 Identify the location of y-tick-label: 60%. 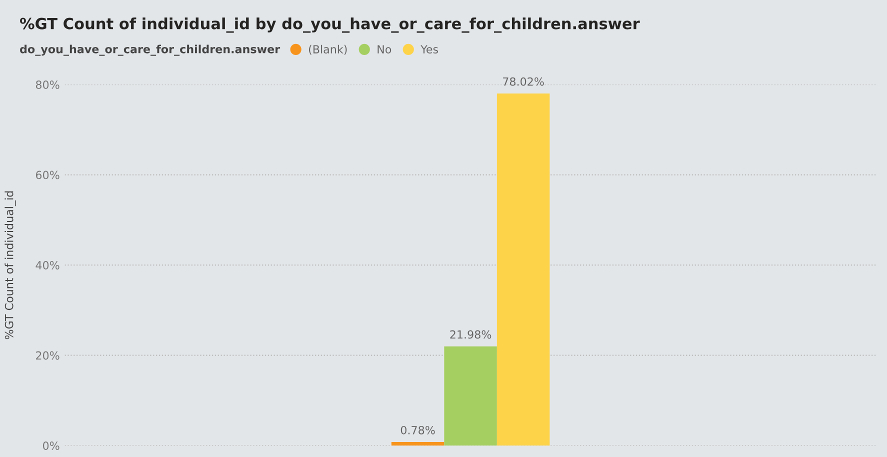
(48, 175).